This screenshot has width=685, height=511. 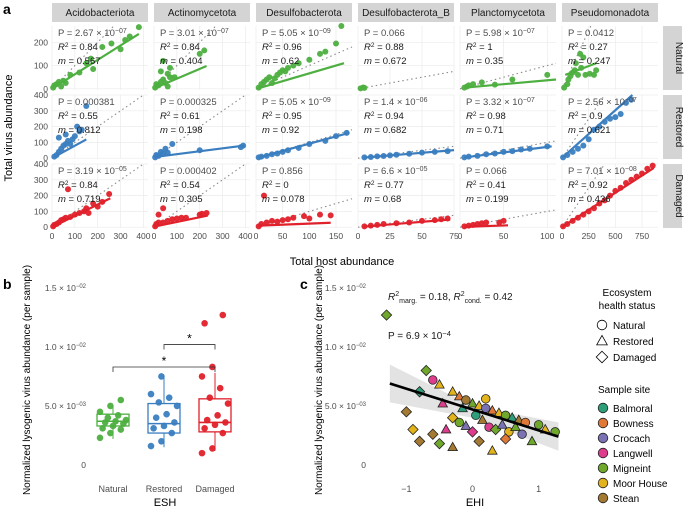 I want to click on stat-p-value: P = 0.000325, so click(x=188, y=102).